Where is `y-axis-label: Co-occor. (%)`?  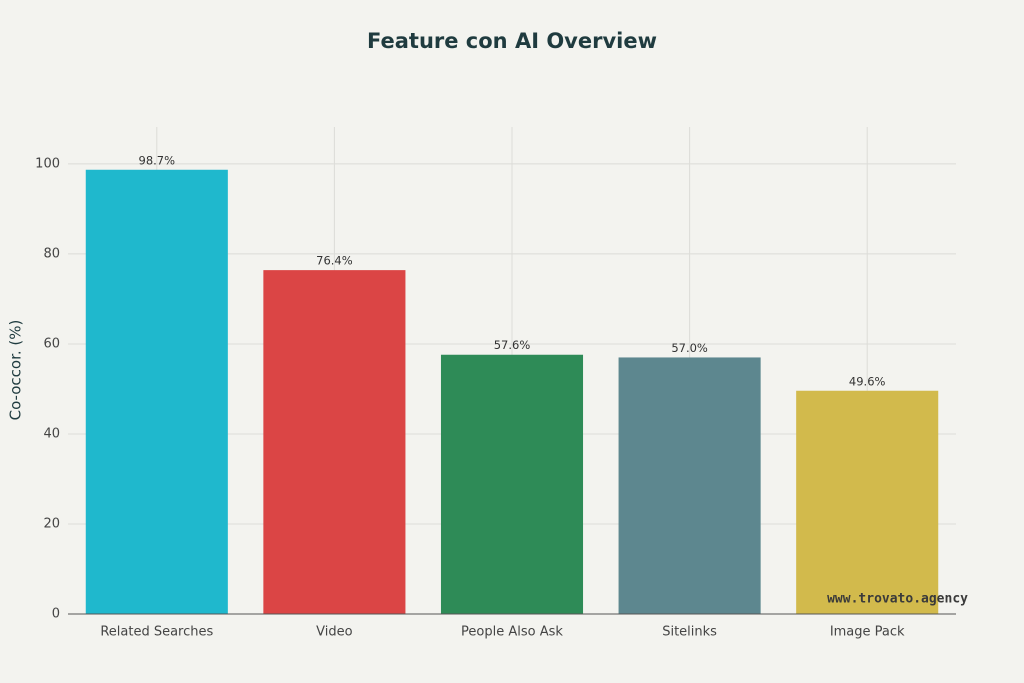 y-axis-label: Co-occor. (%) is located at coordinates (16, 370).